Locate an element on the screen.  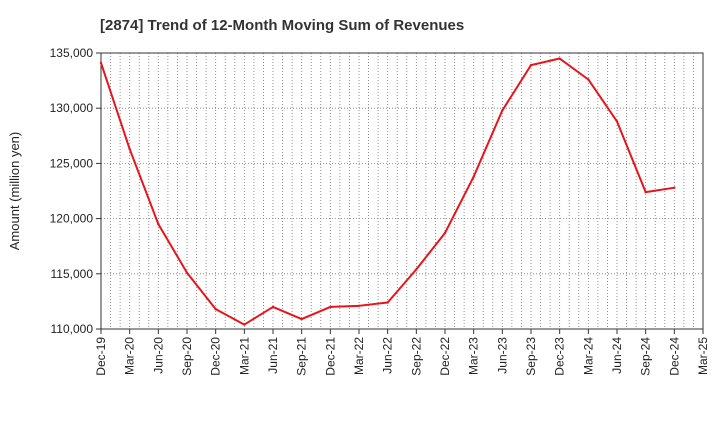
x-tick-label: Jun-22 is located at coordinates (388, 355).